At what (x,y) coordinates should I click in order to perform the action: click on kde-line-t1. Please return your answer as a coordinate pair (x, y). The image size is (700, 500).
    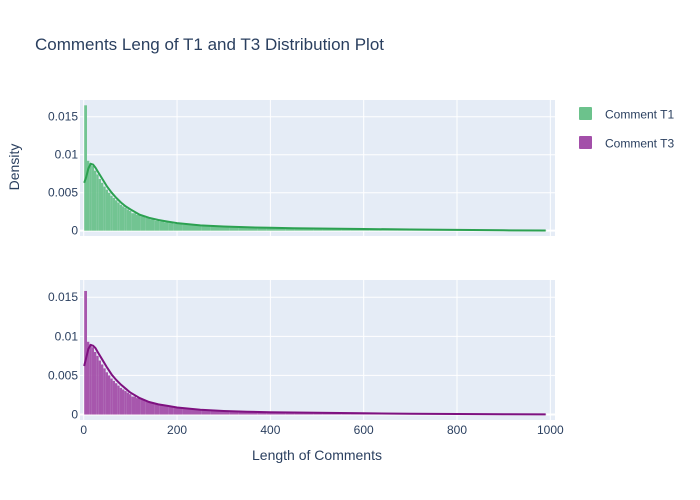
    Looking at the image, I should click on (314, 197).